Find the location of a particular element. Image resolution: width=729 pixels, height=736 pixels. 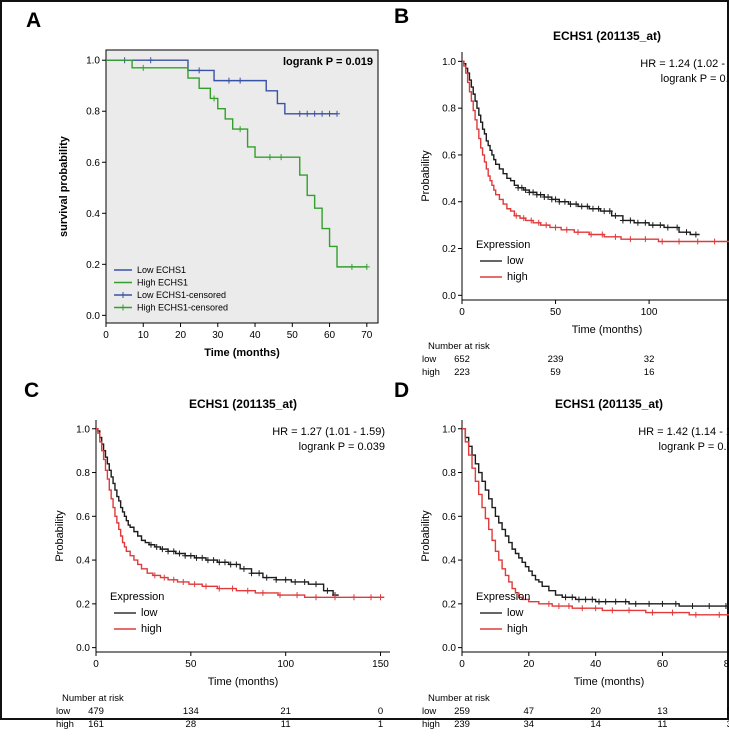

risk-row-label: low is located at coordinates (429, 359).